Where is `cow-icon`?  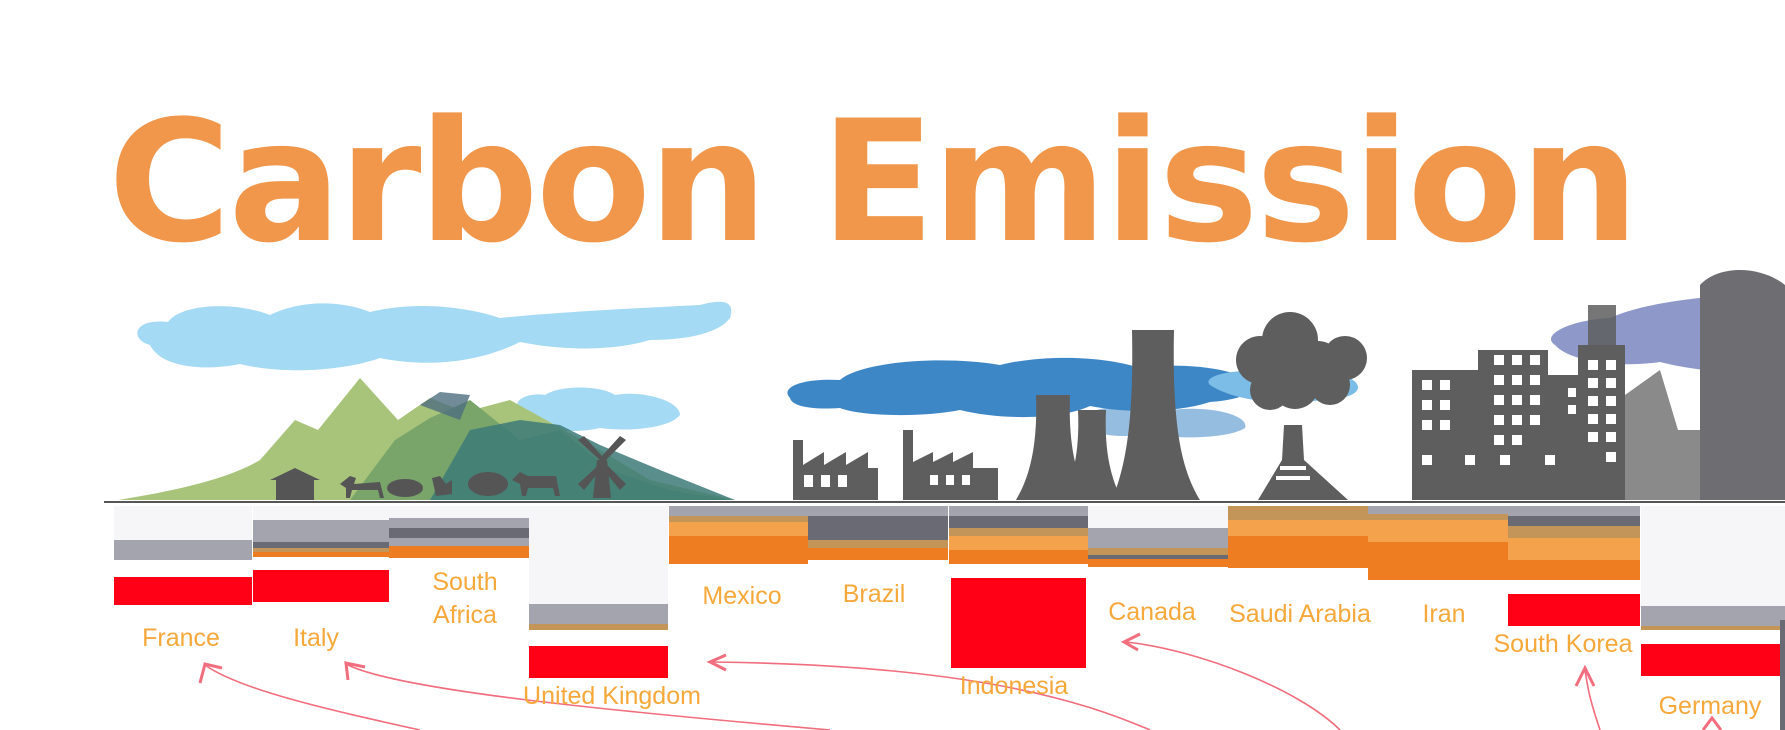 cow-icon is located at coordinates (536, 484).